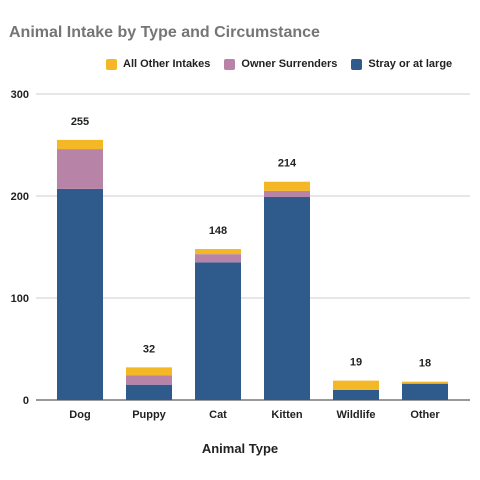  What do you see at coordinates (26, 401) in the screenshot?
I see `y-tick-label-0: 0` at bounding box center [26, 401].